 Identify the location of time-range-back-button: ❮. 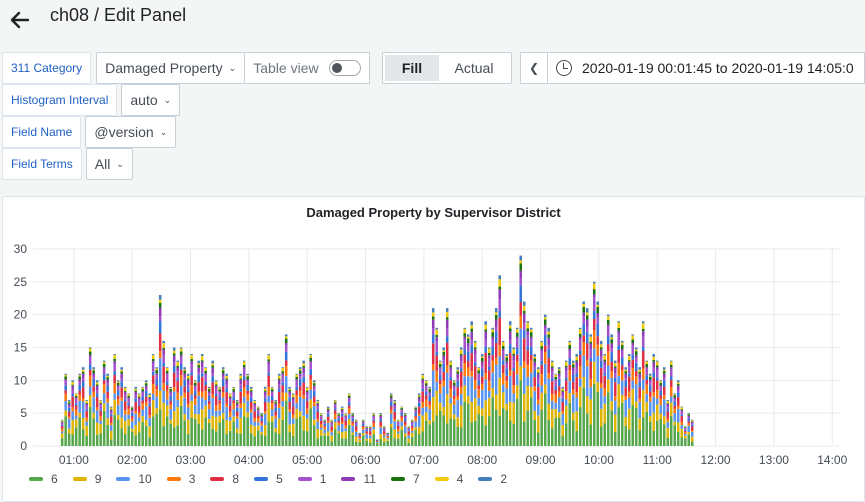
(534, 68).